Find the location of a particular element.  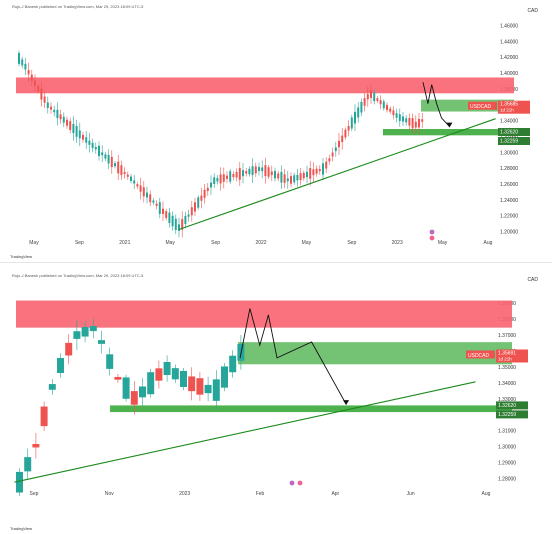

price-tick-label: 1.30000 is located at coordinates (507, 448).